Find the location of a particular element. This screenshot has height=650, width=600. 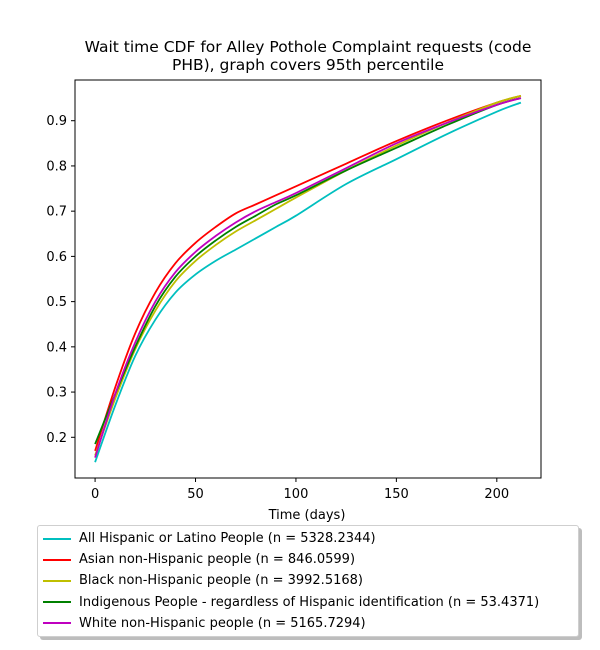

x-tick-label: 200 is located at coordinates (496, 494).